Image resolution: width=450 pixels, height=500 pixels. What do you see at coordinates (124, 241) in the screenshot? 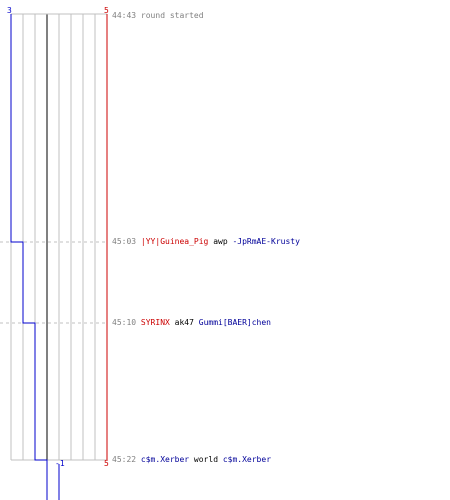
I see `event-time: 45:03` at bounding box center [124, 241].